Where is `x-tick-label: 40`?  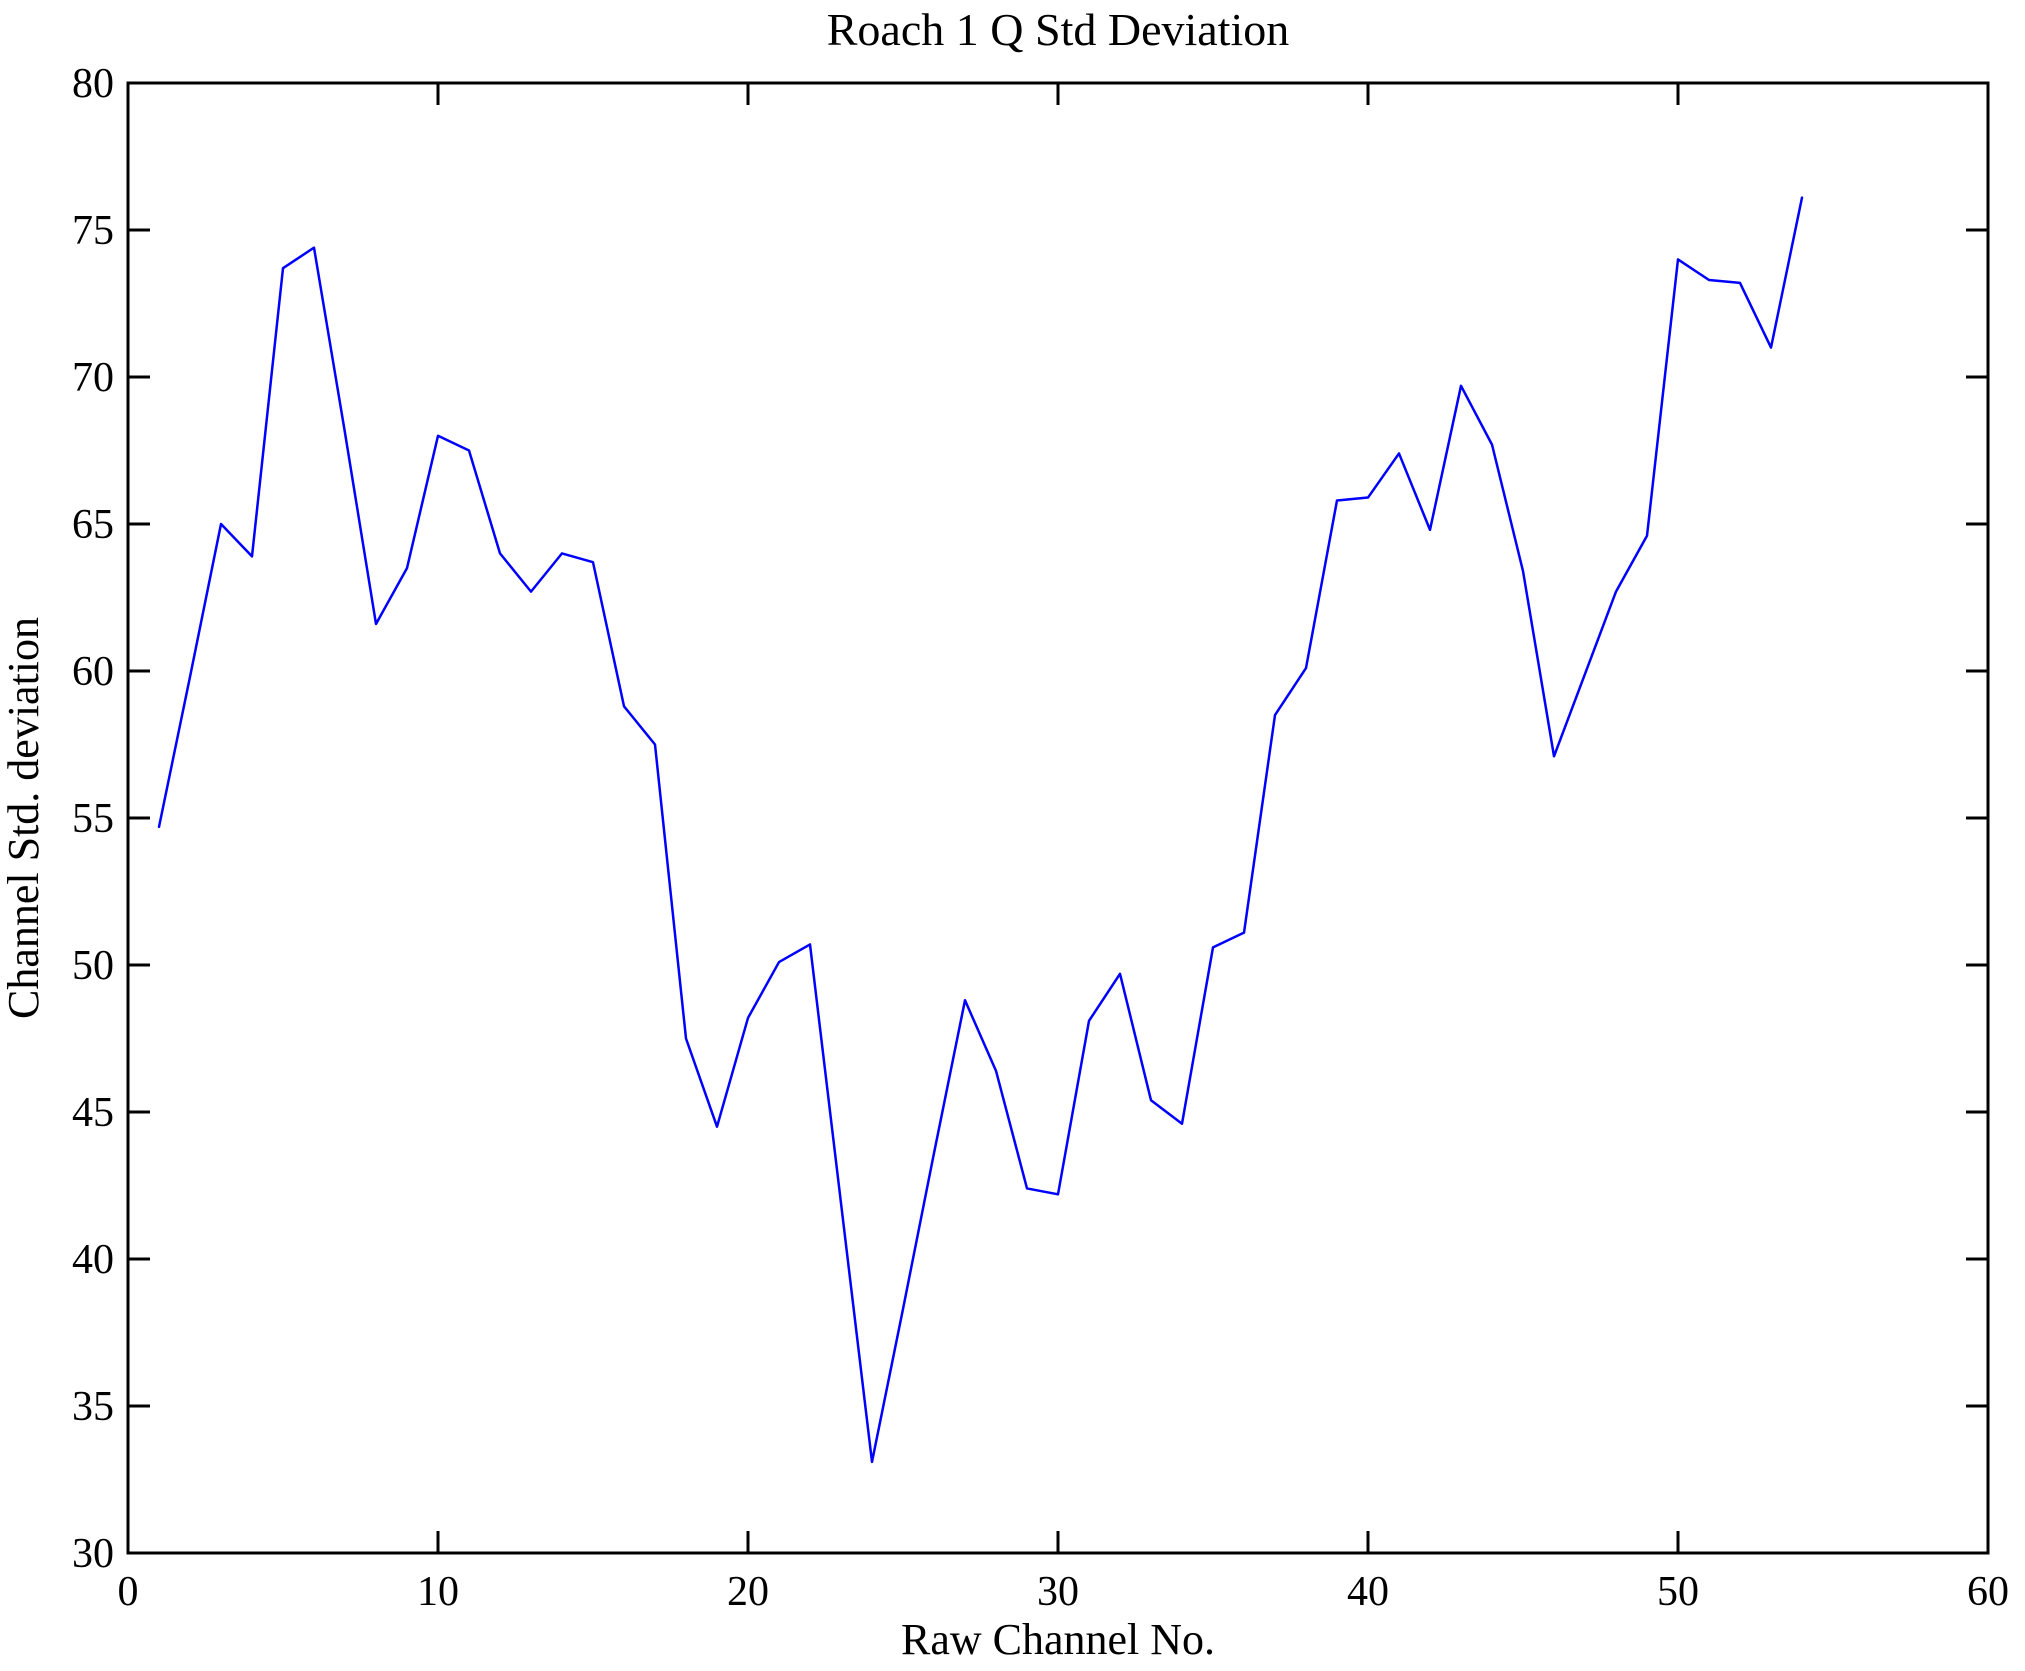 x-tick-label: 40 is located at coordinates (1368, 1592).